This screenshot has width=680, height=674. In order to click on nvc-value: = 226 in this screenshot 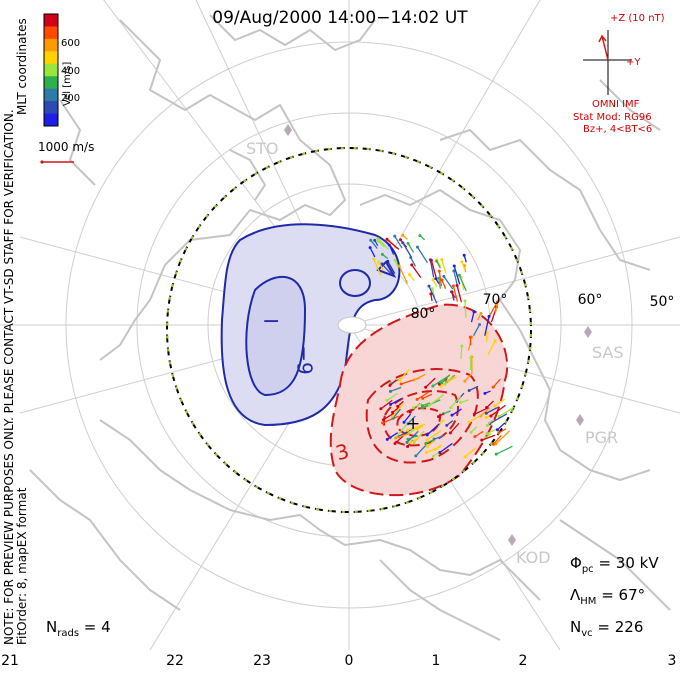, I will do `click(618, 627)`.